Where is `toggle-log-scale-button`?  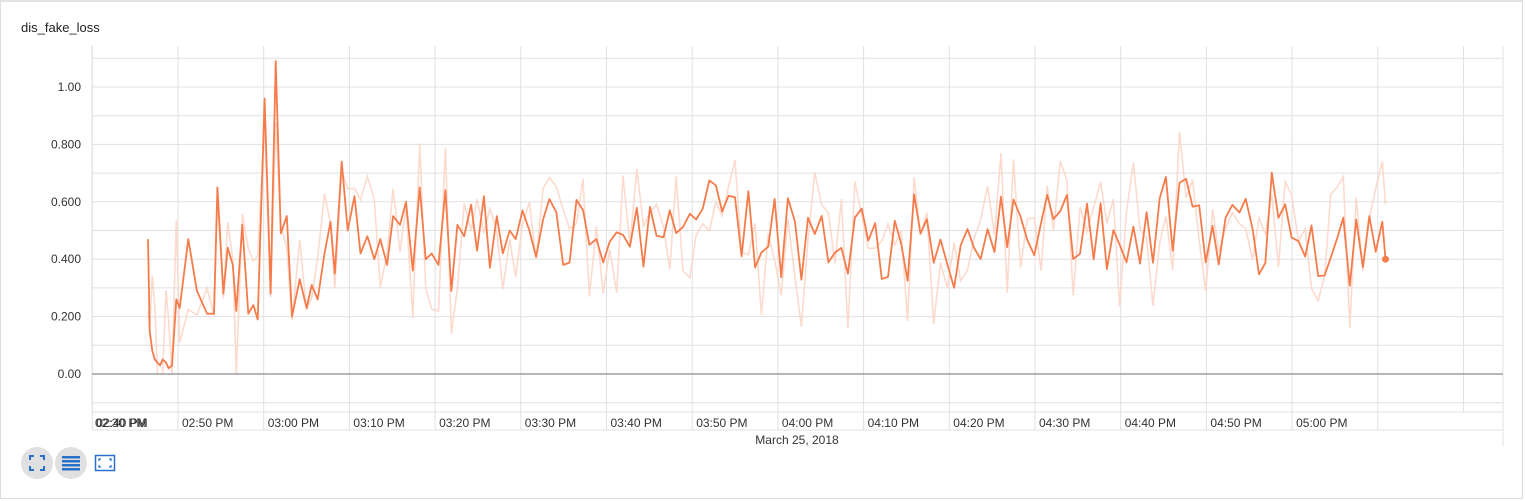 toggle-log-scale-button is located at coordinates (71, 463).